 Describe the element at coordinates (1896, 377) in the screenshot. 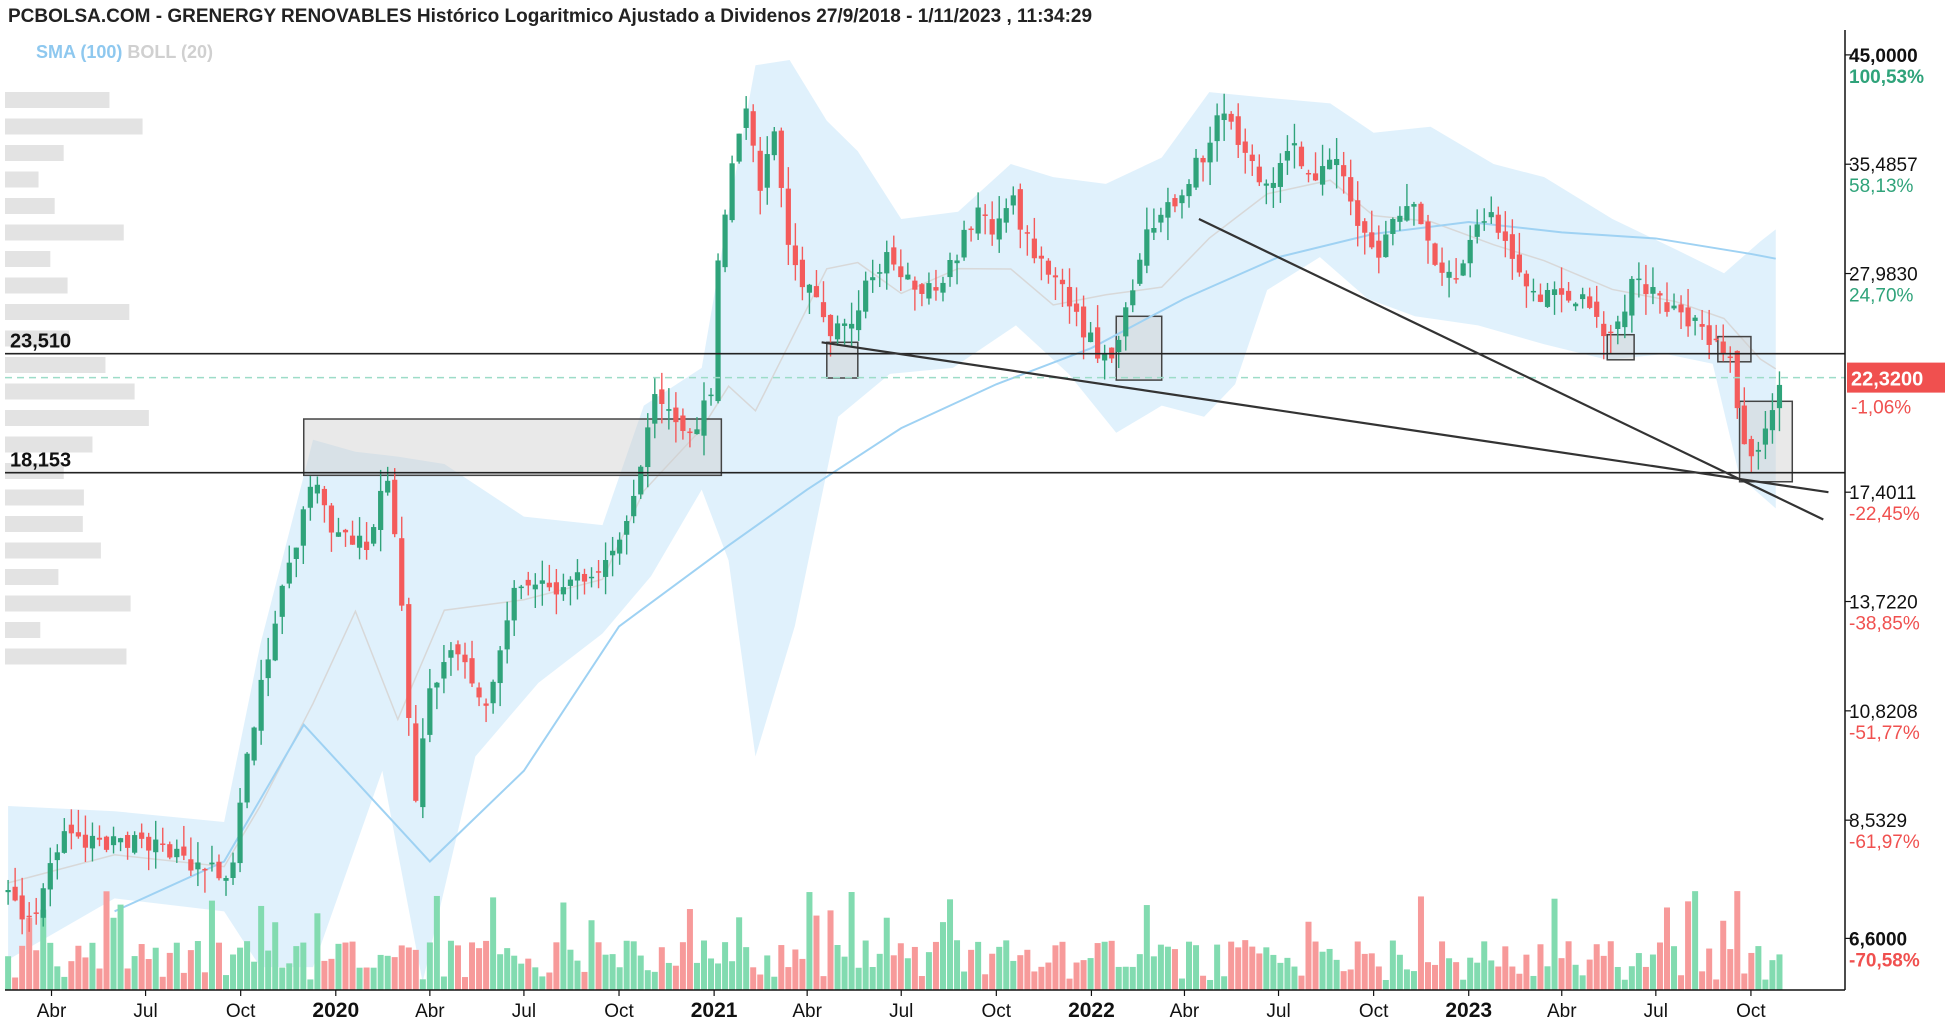

I see `last-price-badge` at that location.